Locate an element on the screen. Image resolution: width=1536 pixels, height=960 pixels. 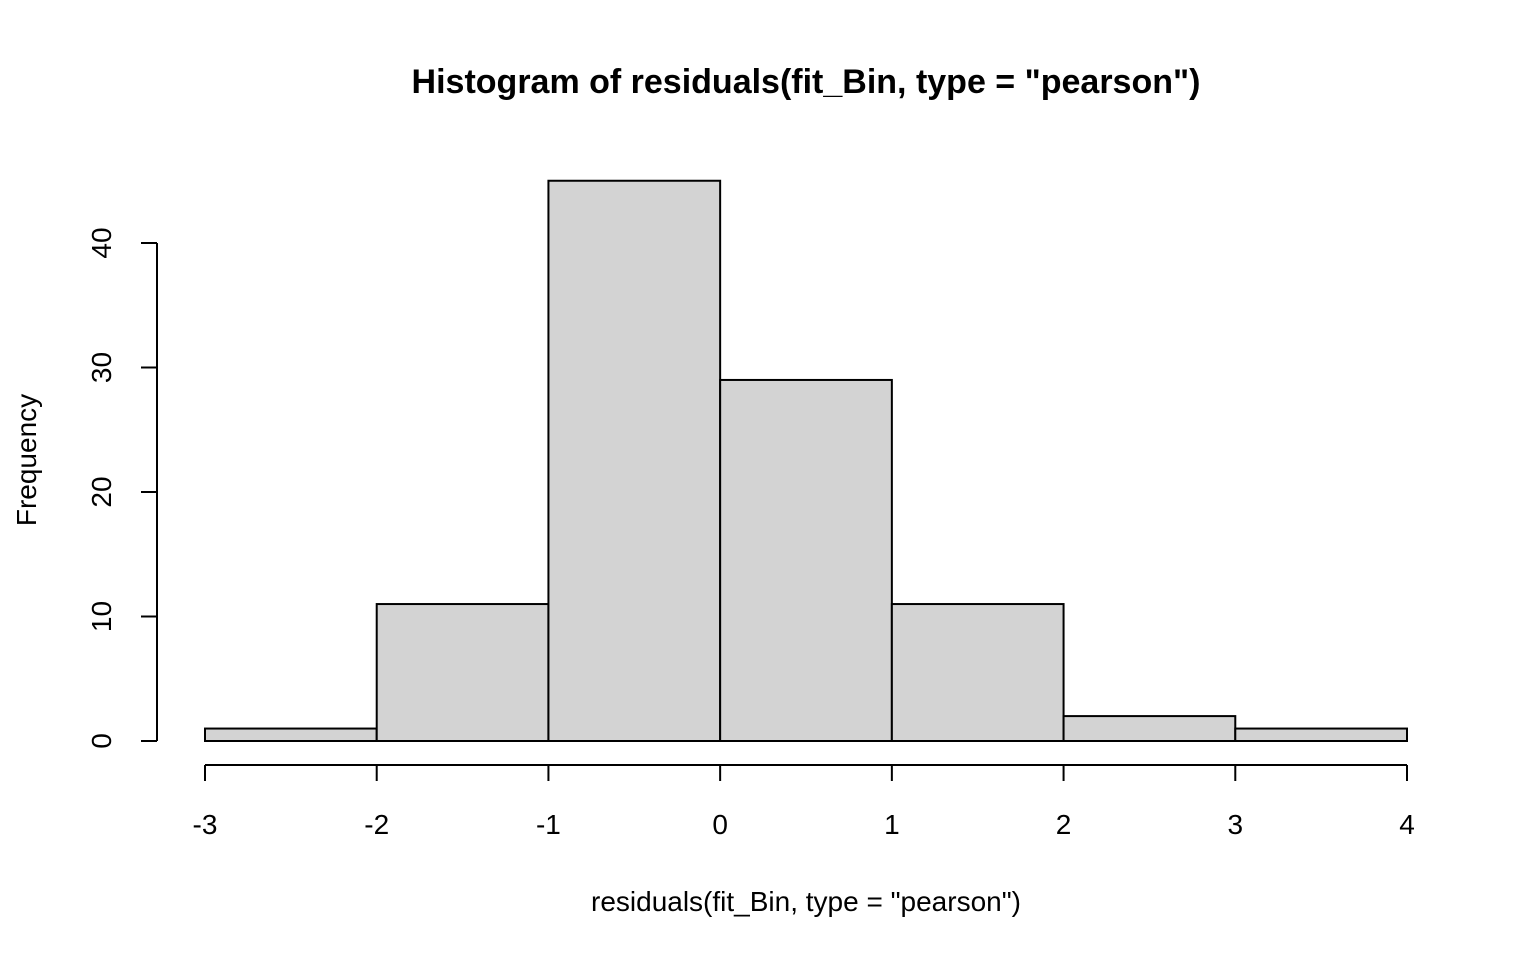
x-axis: -3 -2 -1 0 1 2 3 4 is located at coordinates (804, 802).